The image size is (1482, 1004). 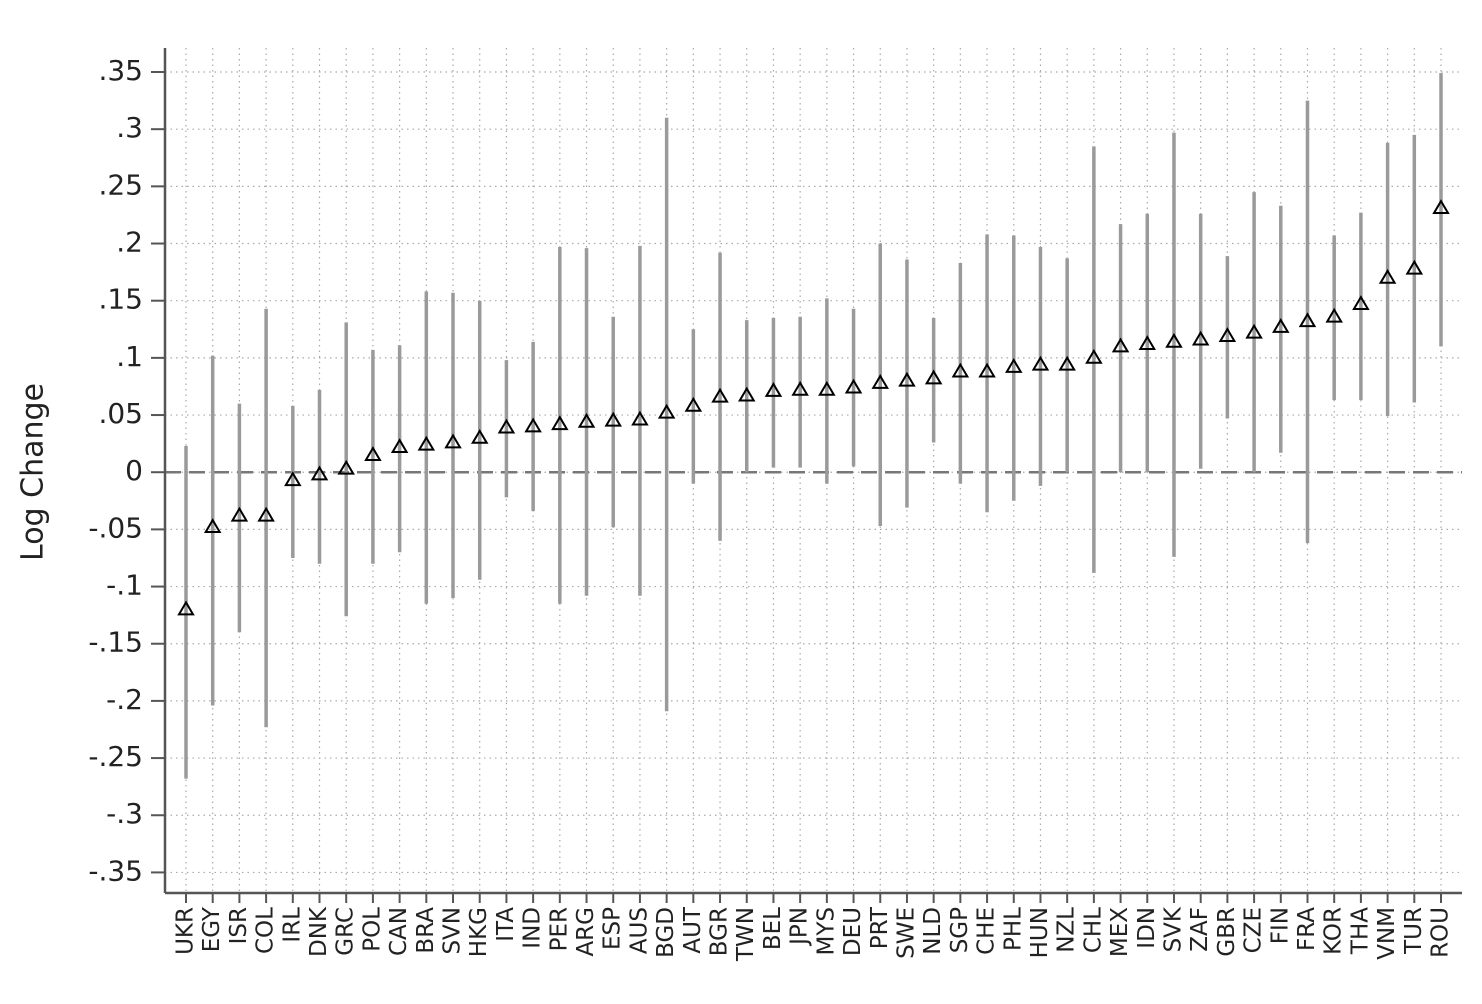 What do you see at coordinates (506, 924) in the screenshot?
I see `x-tick-label: ITA` at bounding box center [506, 924].